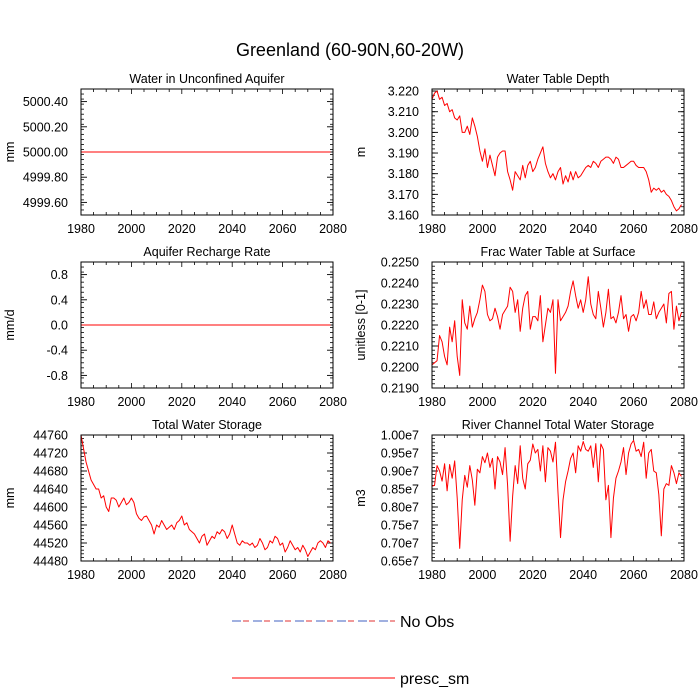  I want to click on y-tick-label: 0.85e7, so click(400, 490).